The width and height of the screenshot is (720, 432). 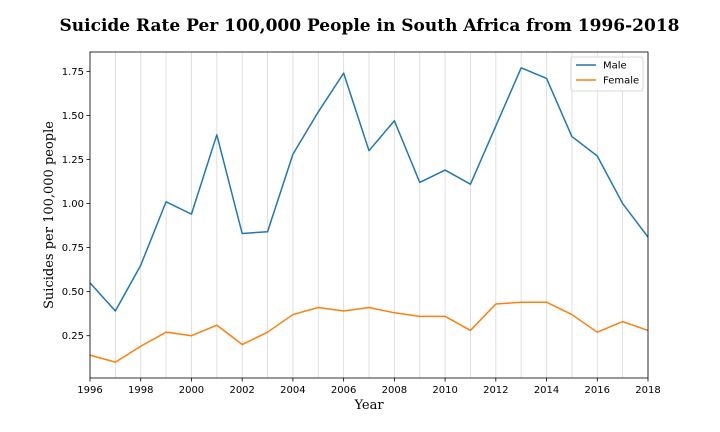 What do you see at coordinates (73, 248) in the screenshot?
I see `y-tick-label: 0.75` at bounding box center [73, 248].